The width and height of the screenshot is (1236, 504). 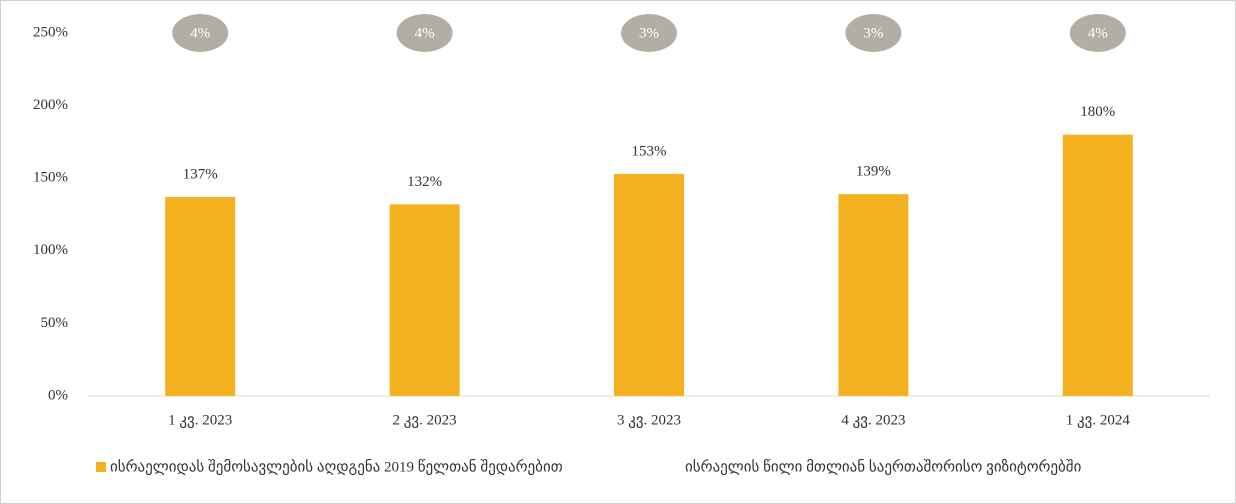 What do you see at coordinates (50, 250) in the screenshot?
I see `y-tick-label: 100%` at bounding box center [50, 250].